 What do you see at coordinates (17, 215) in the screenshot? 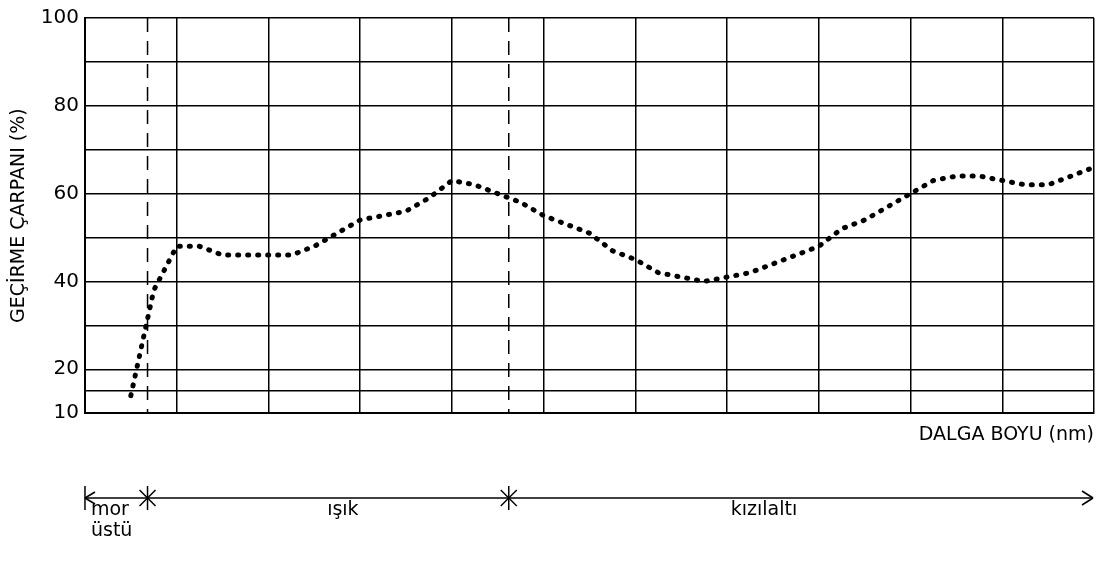
I see `y-axis-title: GEÇİRME ÇARPANI (%)` at bounding box center [17, 215].